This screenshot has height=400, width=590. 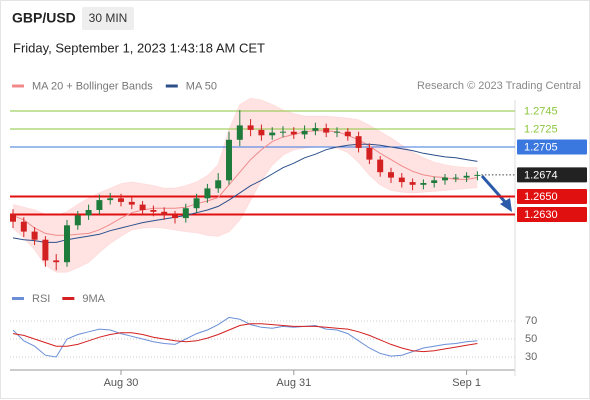 I want to click on timeframe: 30 MIN, so click(x=108, y=18).